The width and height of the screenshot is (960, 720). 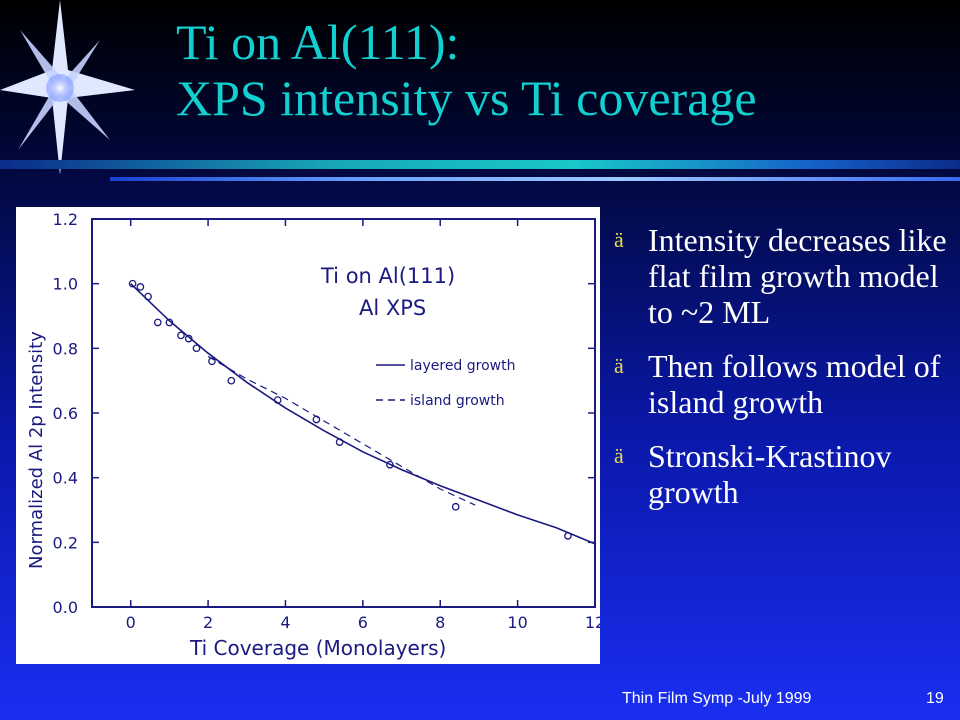 What do you see at coordinates (517, 622) in the screenshot?
I see `x-tick-label: 10` at bounding box center [517, 622].